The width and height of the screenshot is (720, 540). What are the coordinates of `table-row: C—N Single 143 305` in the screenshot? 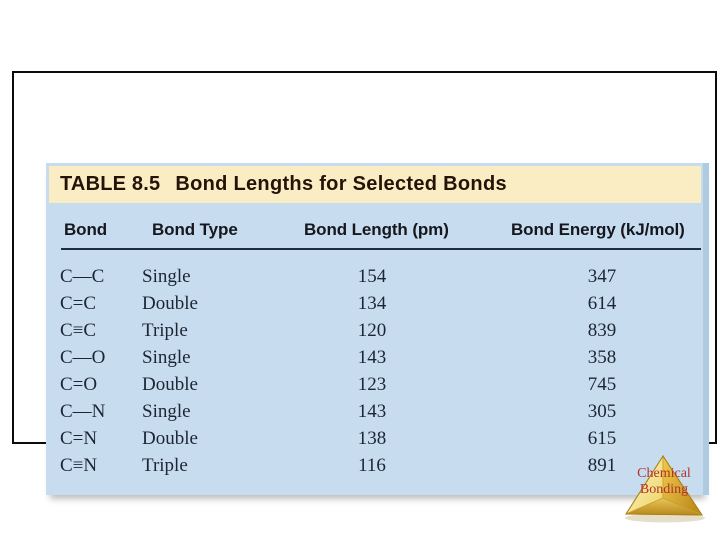 It's located at (377, 411).